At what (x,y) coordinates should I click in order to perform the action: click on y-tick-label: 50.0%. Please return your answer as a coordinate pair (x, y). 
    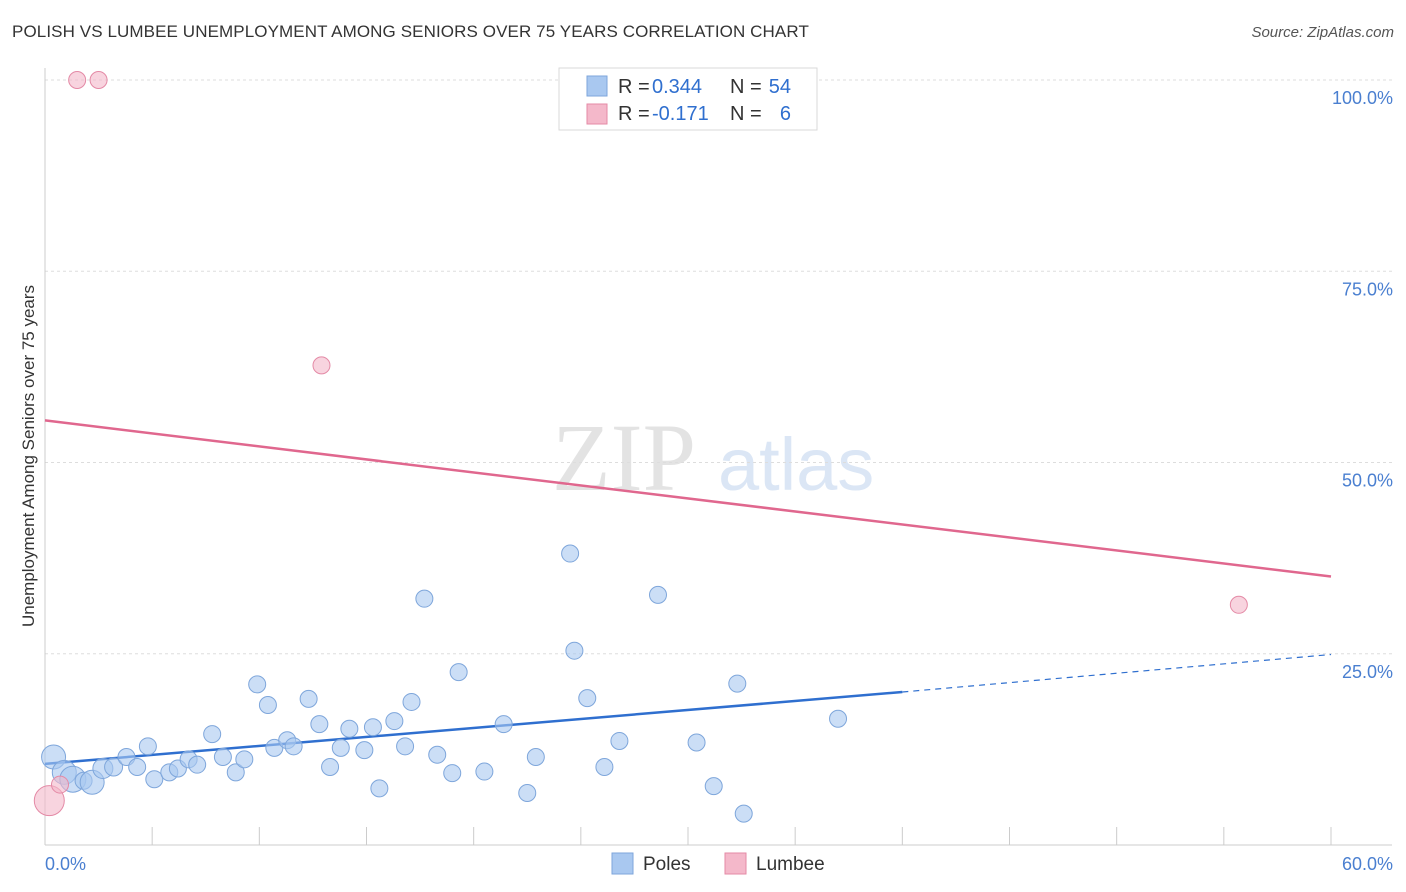
    Looking at the image, I should click on (1367, 481).